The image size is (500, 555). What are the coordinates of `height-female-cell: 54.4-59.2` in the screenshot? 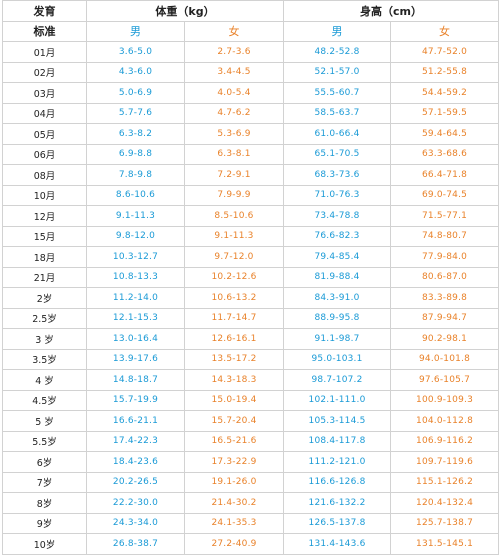 It's located at (445, 93).